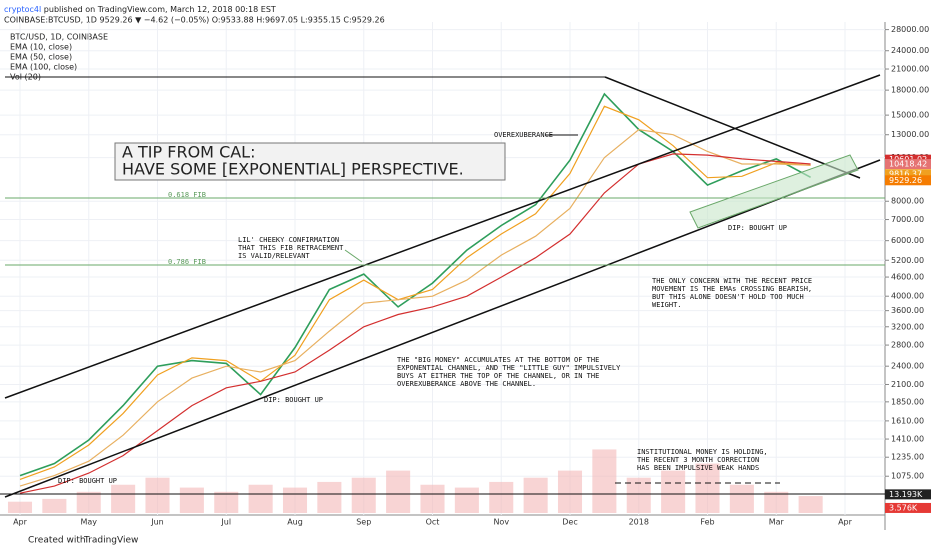 This screenshot has width=932, height=550. Describe the element at coordinates (41, 47) in the screenshot. I see `legend-entry: EMA (10, close)` at that location.